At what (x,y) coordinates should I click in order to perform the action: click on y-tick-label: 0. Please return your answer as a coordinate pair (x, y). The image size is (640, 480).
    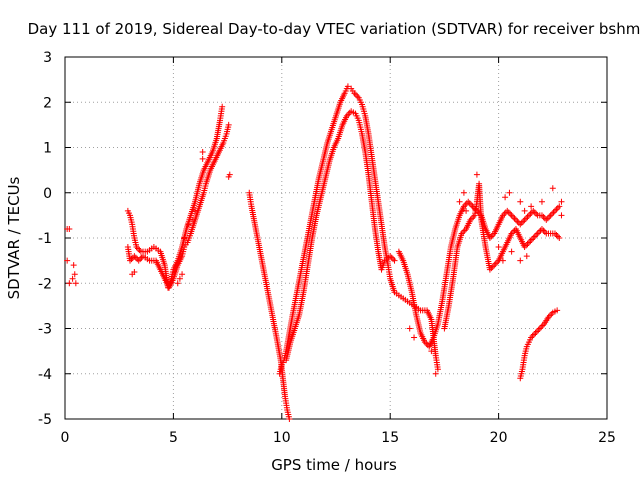
    Looking at the image, I should click on (47, 194).